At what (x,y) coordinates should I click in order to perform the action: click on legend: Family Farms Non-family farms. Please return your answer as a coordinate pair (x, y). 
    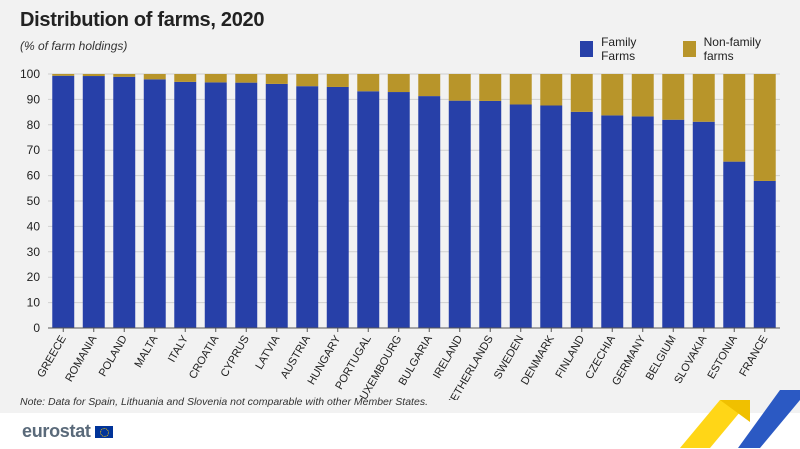
    Looking at the image, I should click on (690, 49).